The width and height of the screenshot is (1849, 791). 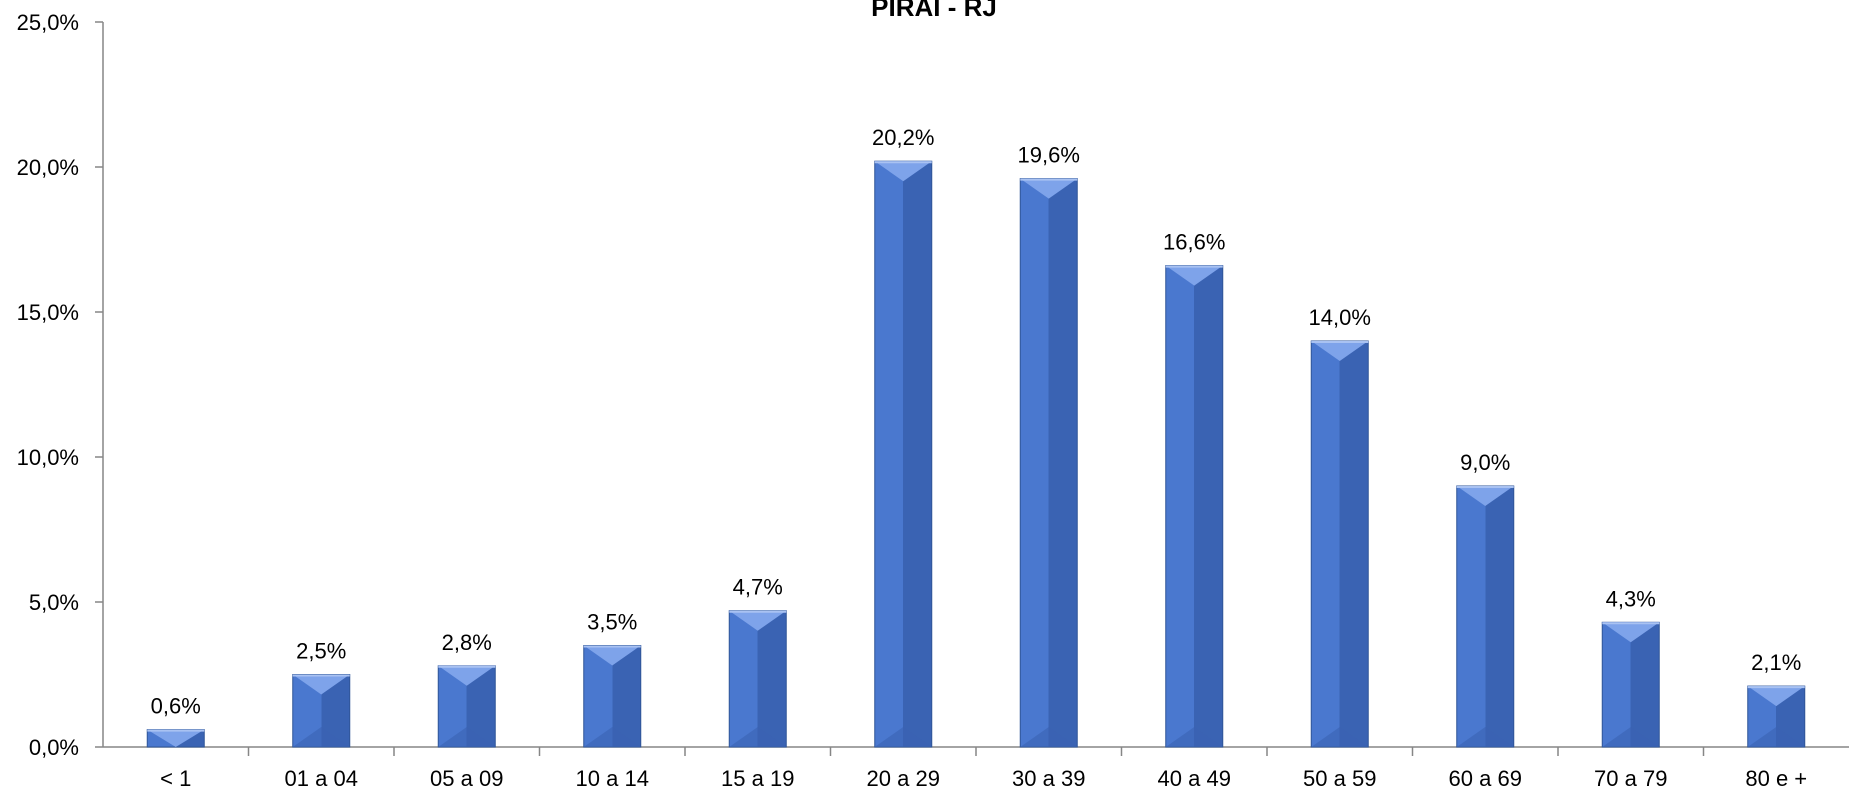 What do you see at coordinates (321, 651) in the screenshot?
I see `data-label: 2,5%` at bounding box center [321, 651].